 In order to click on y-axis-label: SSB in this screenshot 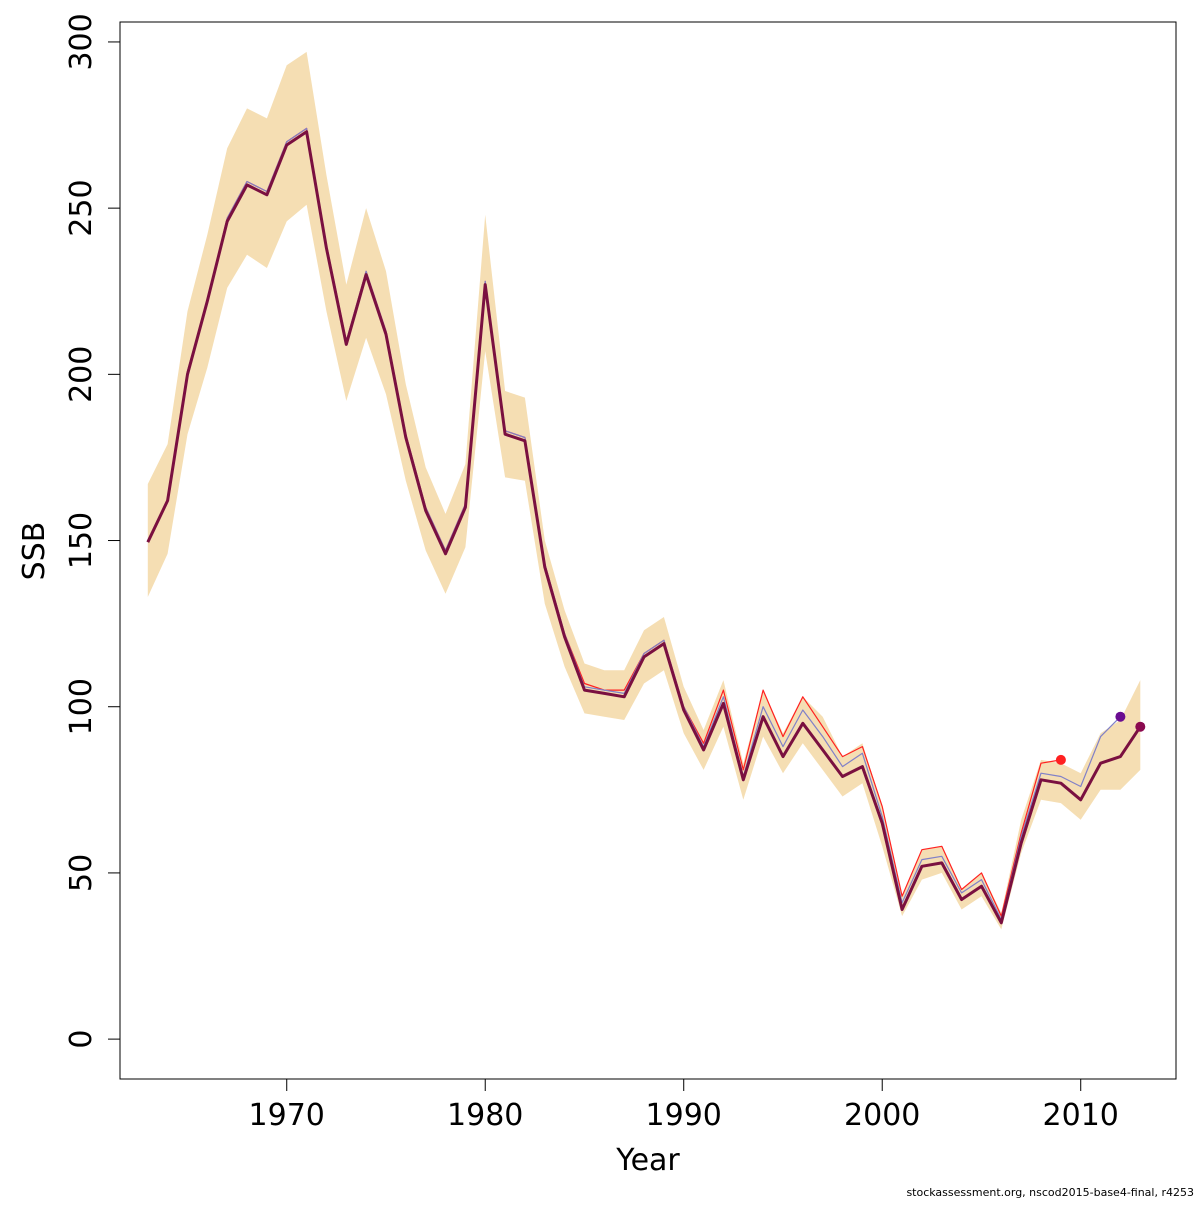, I will do `click(34, 551)`.